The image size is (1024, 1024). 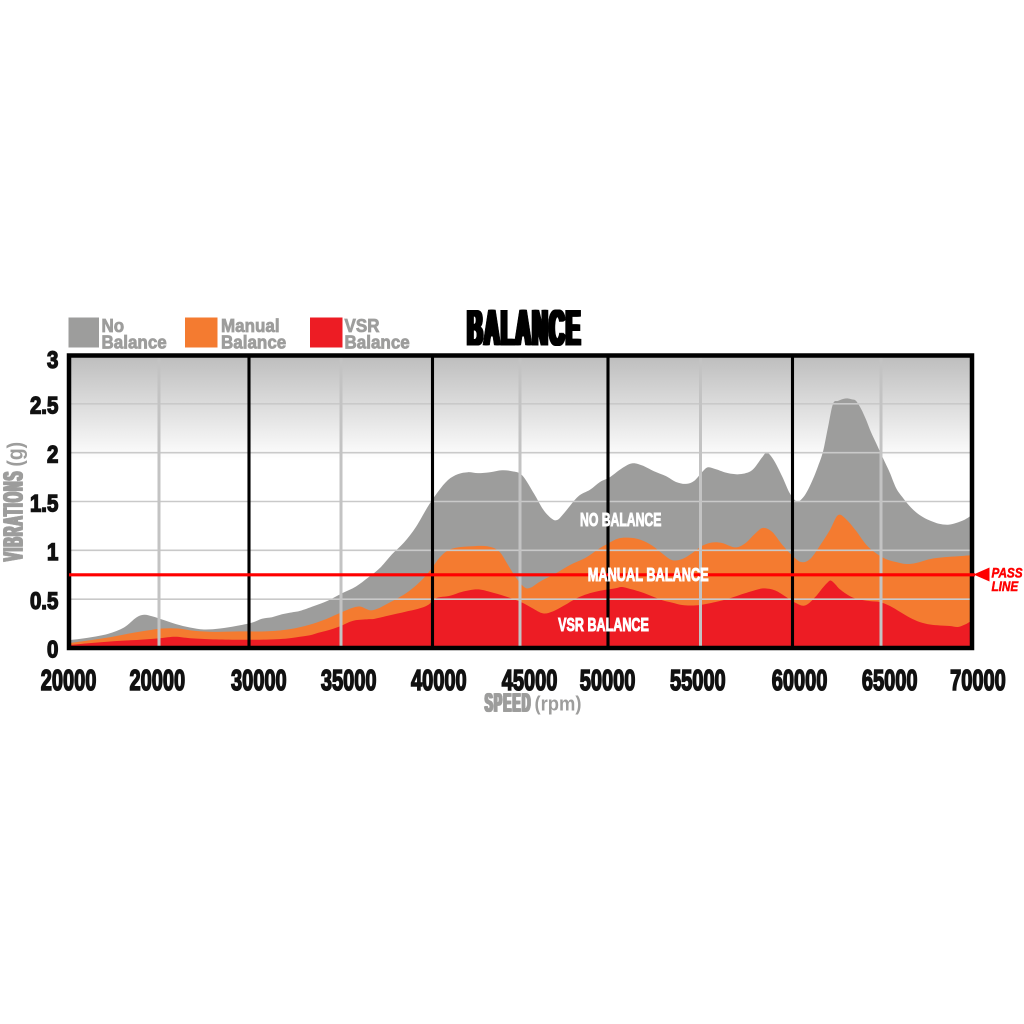 What do you see at coordinates (890, 681) in the screenshot?
I see `svg-text: 65000` at bounding box center [890, 681].